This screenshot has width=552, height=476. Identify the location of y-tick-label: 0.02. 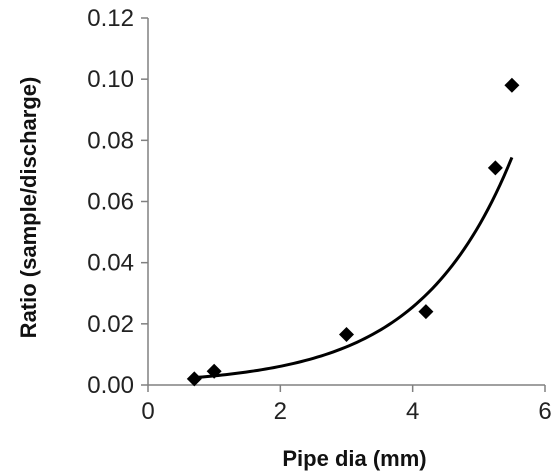
(110, 324).